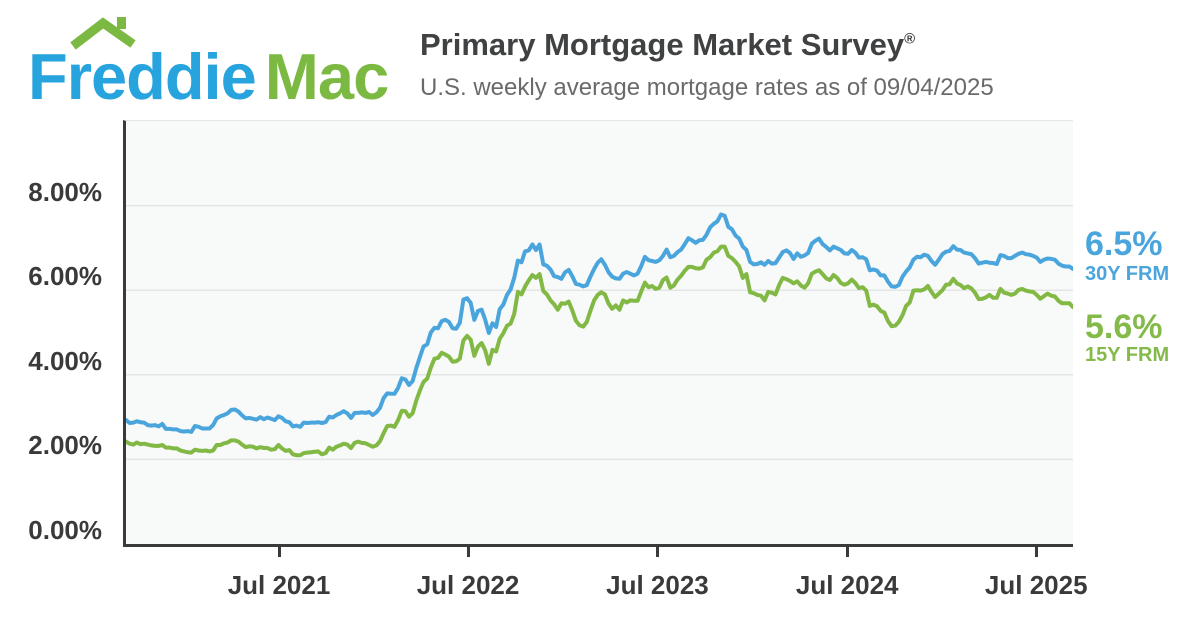  Describe the element at coordinates (1036, 585) in the screenshot. I see `x-axis-label: Jul 2025` at that location.